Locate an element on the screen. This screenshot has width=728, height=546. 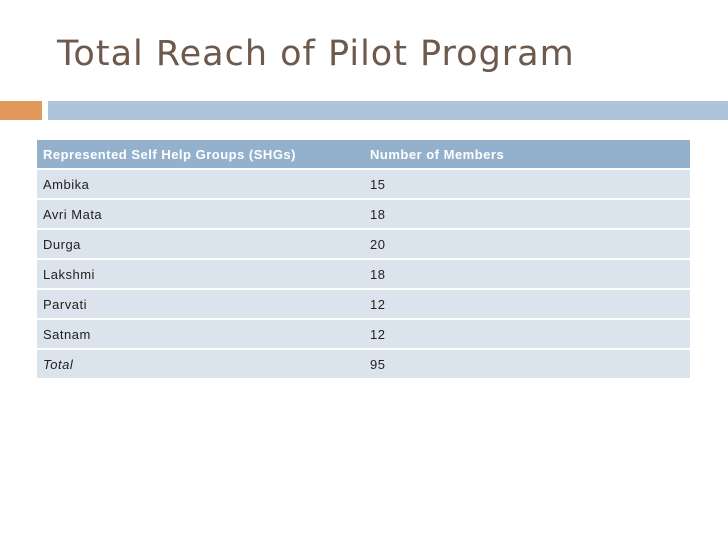
member-count: 20 is located at coordinates (528, 244).